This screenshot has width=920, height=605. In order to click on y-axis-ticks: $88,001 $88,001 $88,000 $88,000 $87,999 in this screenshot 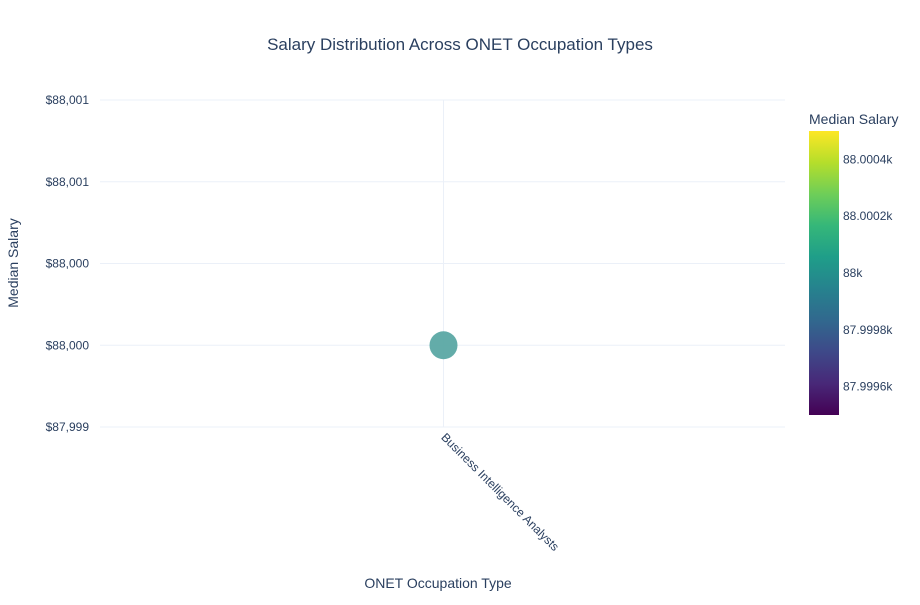, I will do `click(68, 263)`.